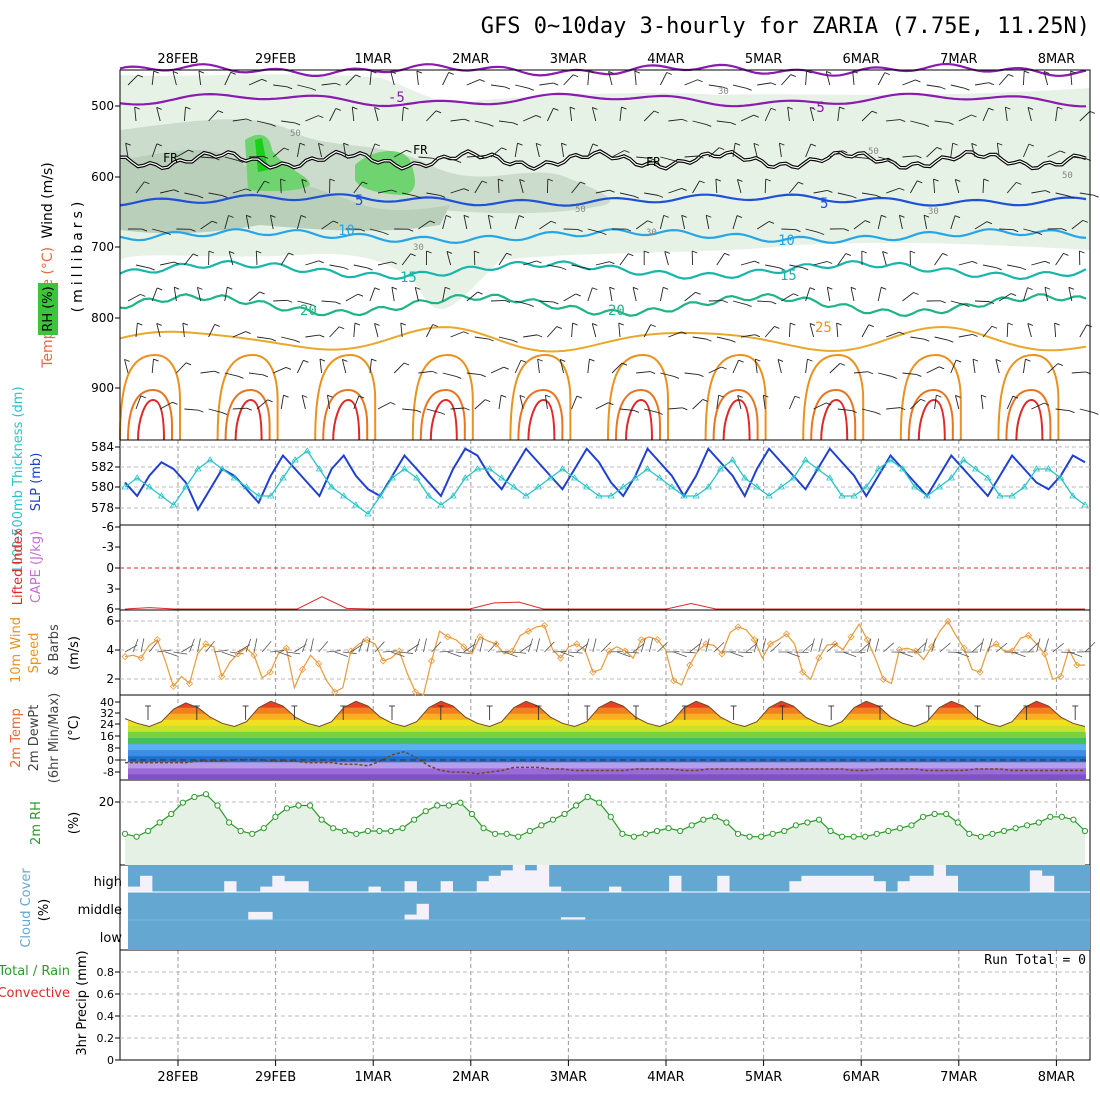 This screenshot has height=1100, width=1100. Describe the element at coordinates (653, 162) in the screenshot. I see `freezing-level-label-3: FR` at that location.